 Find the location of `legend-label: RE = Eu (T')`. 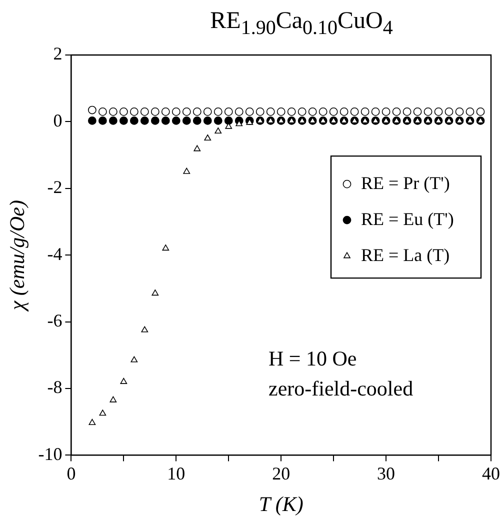

legend-label: RE = Eu (T') is located at coordinates (407, 218).